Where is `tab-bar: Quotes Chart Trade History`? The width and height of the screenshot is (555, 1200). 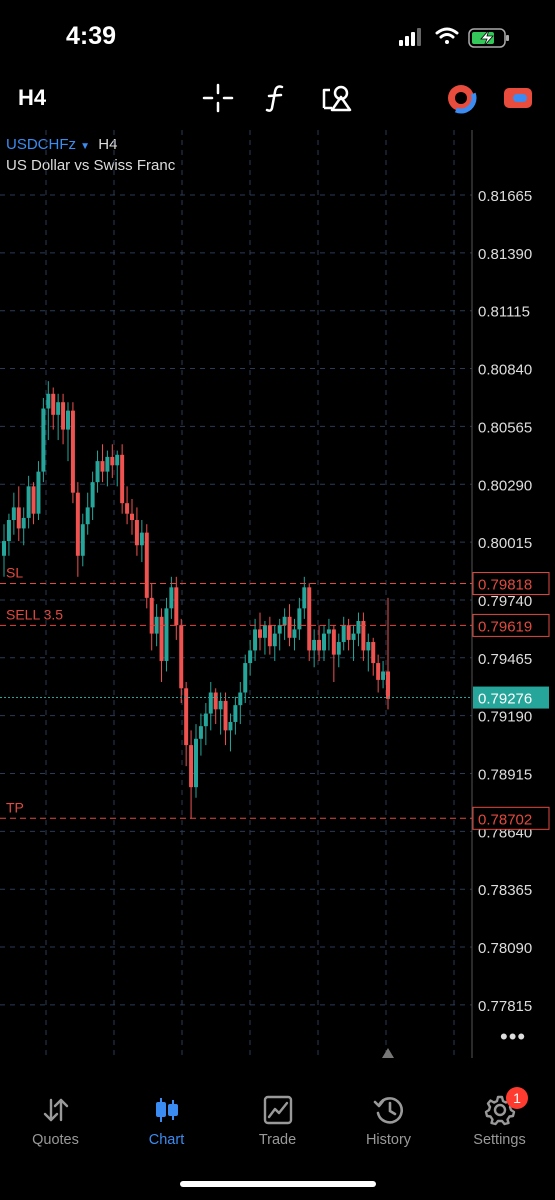
tab-bar: Quotes Chart Trade History is located at coordinates (277, 1143).